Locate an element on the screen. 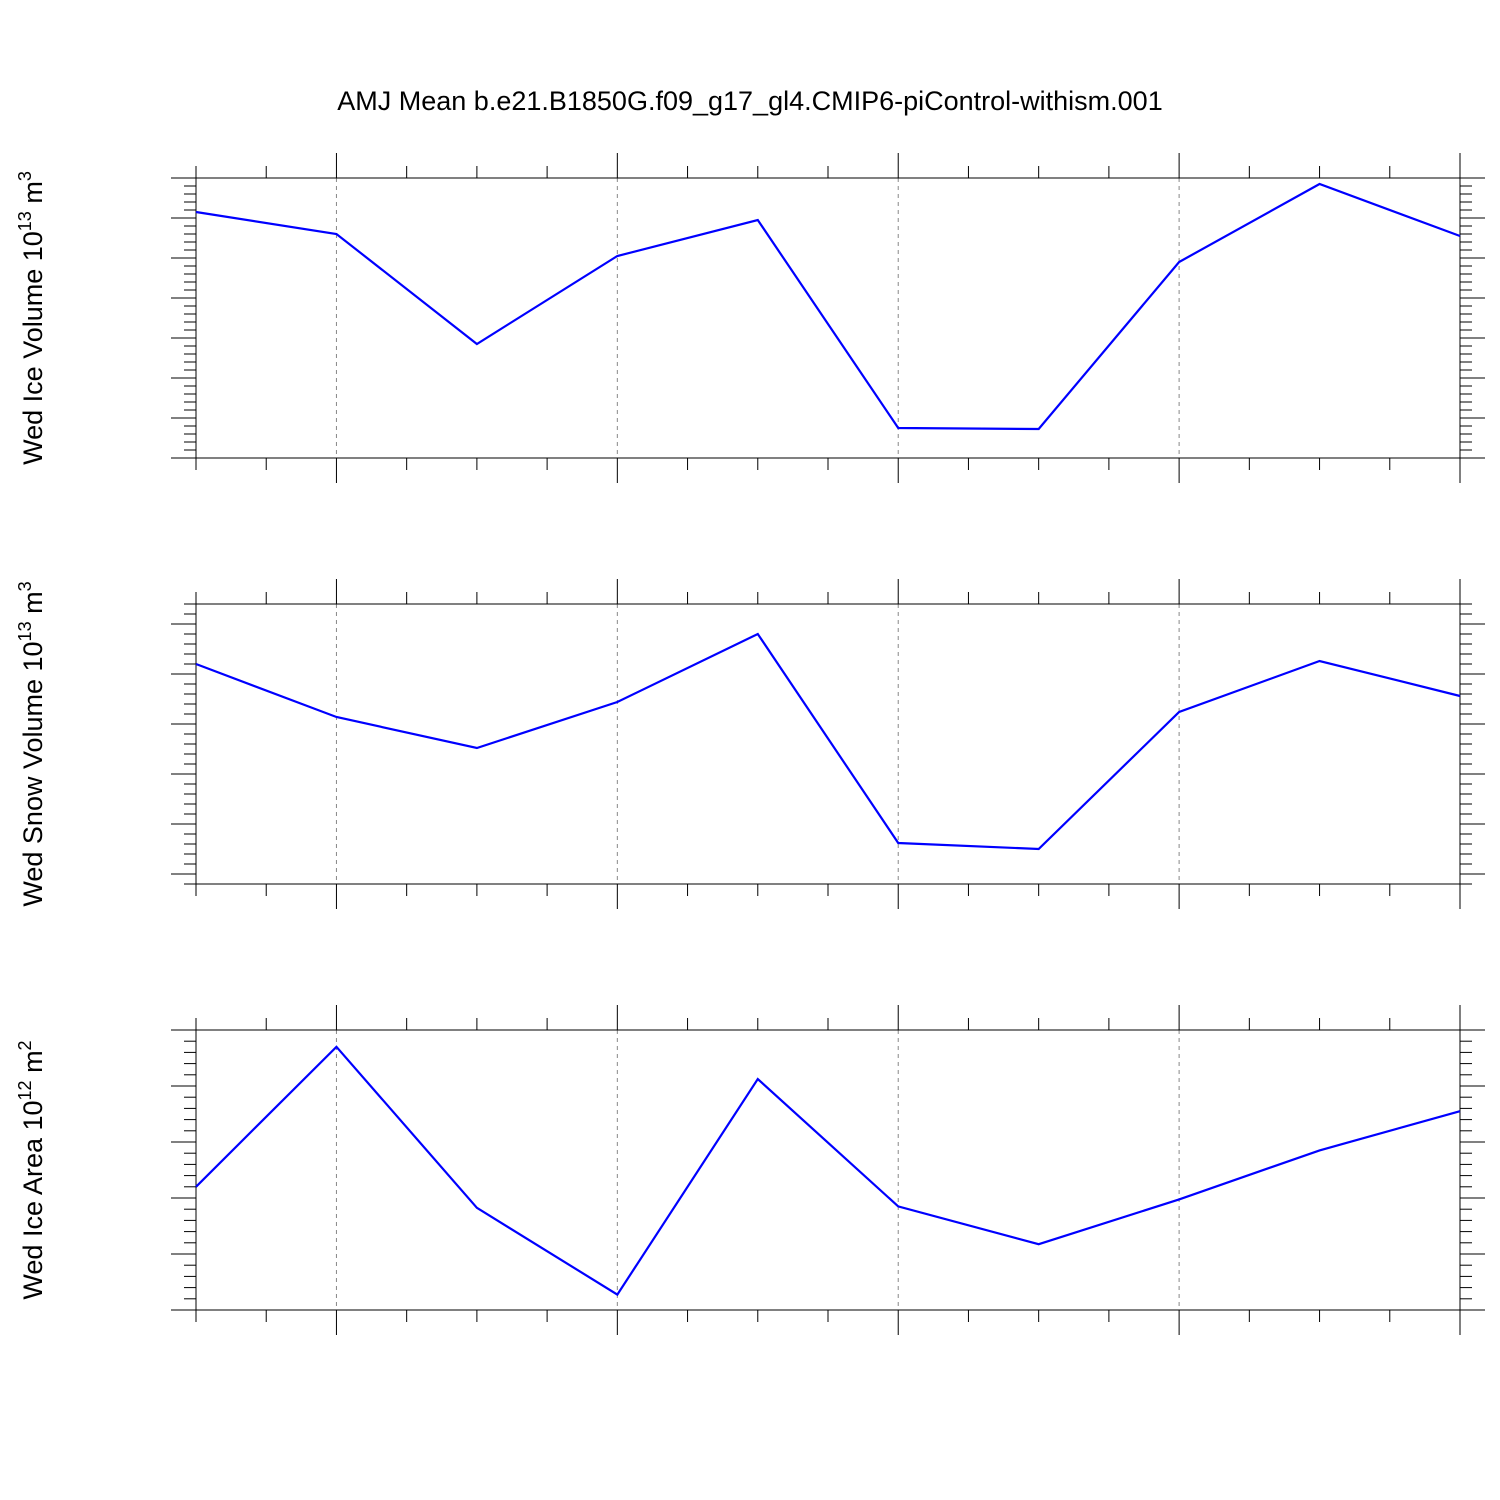 The height and width of the screenshot is (1500, 1500). y-axis-label-superscript: 2 is located at coordinates (25, 1045).